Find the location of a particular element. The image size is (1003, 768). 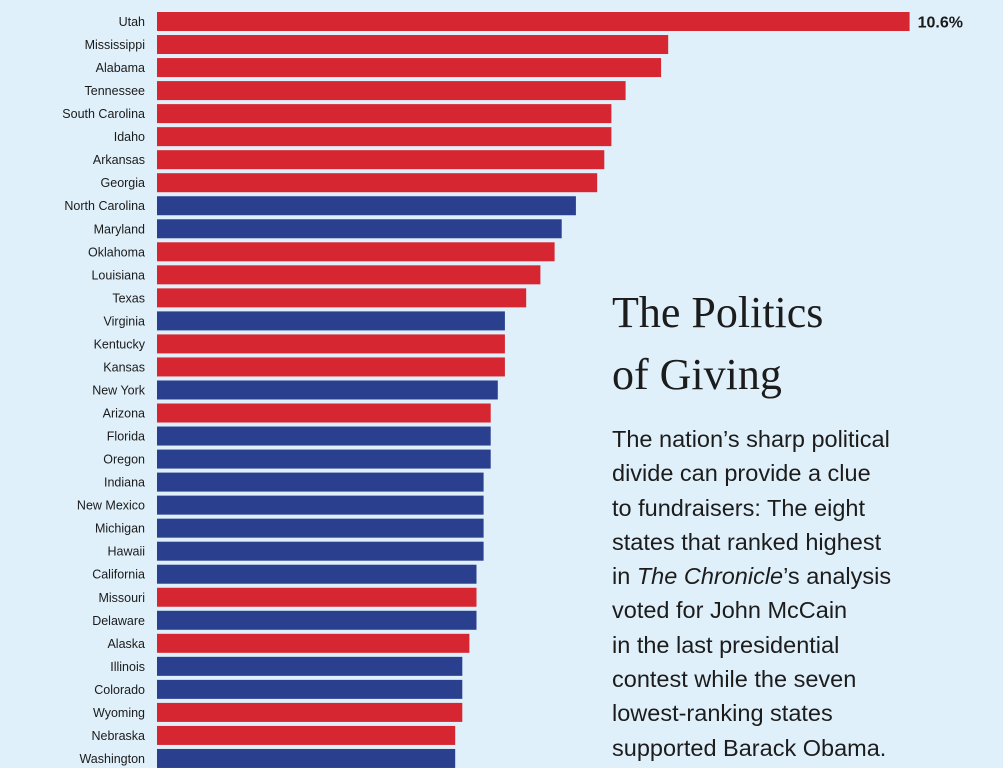

state-label-oregon: Oregon is located at coordinates (124, 460).